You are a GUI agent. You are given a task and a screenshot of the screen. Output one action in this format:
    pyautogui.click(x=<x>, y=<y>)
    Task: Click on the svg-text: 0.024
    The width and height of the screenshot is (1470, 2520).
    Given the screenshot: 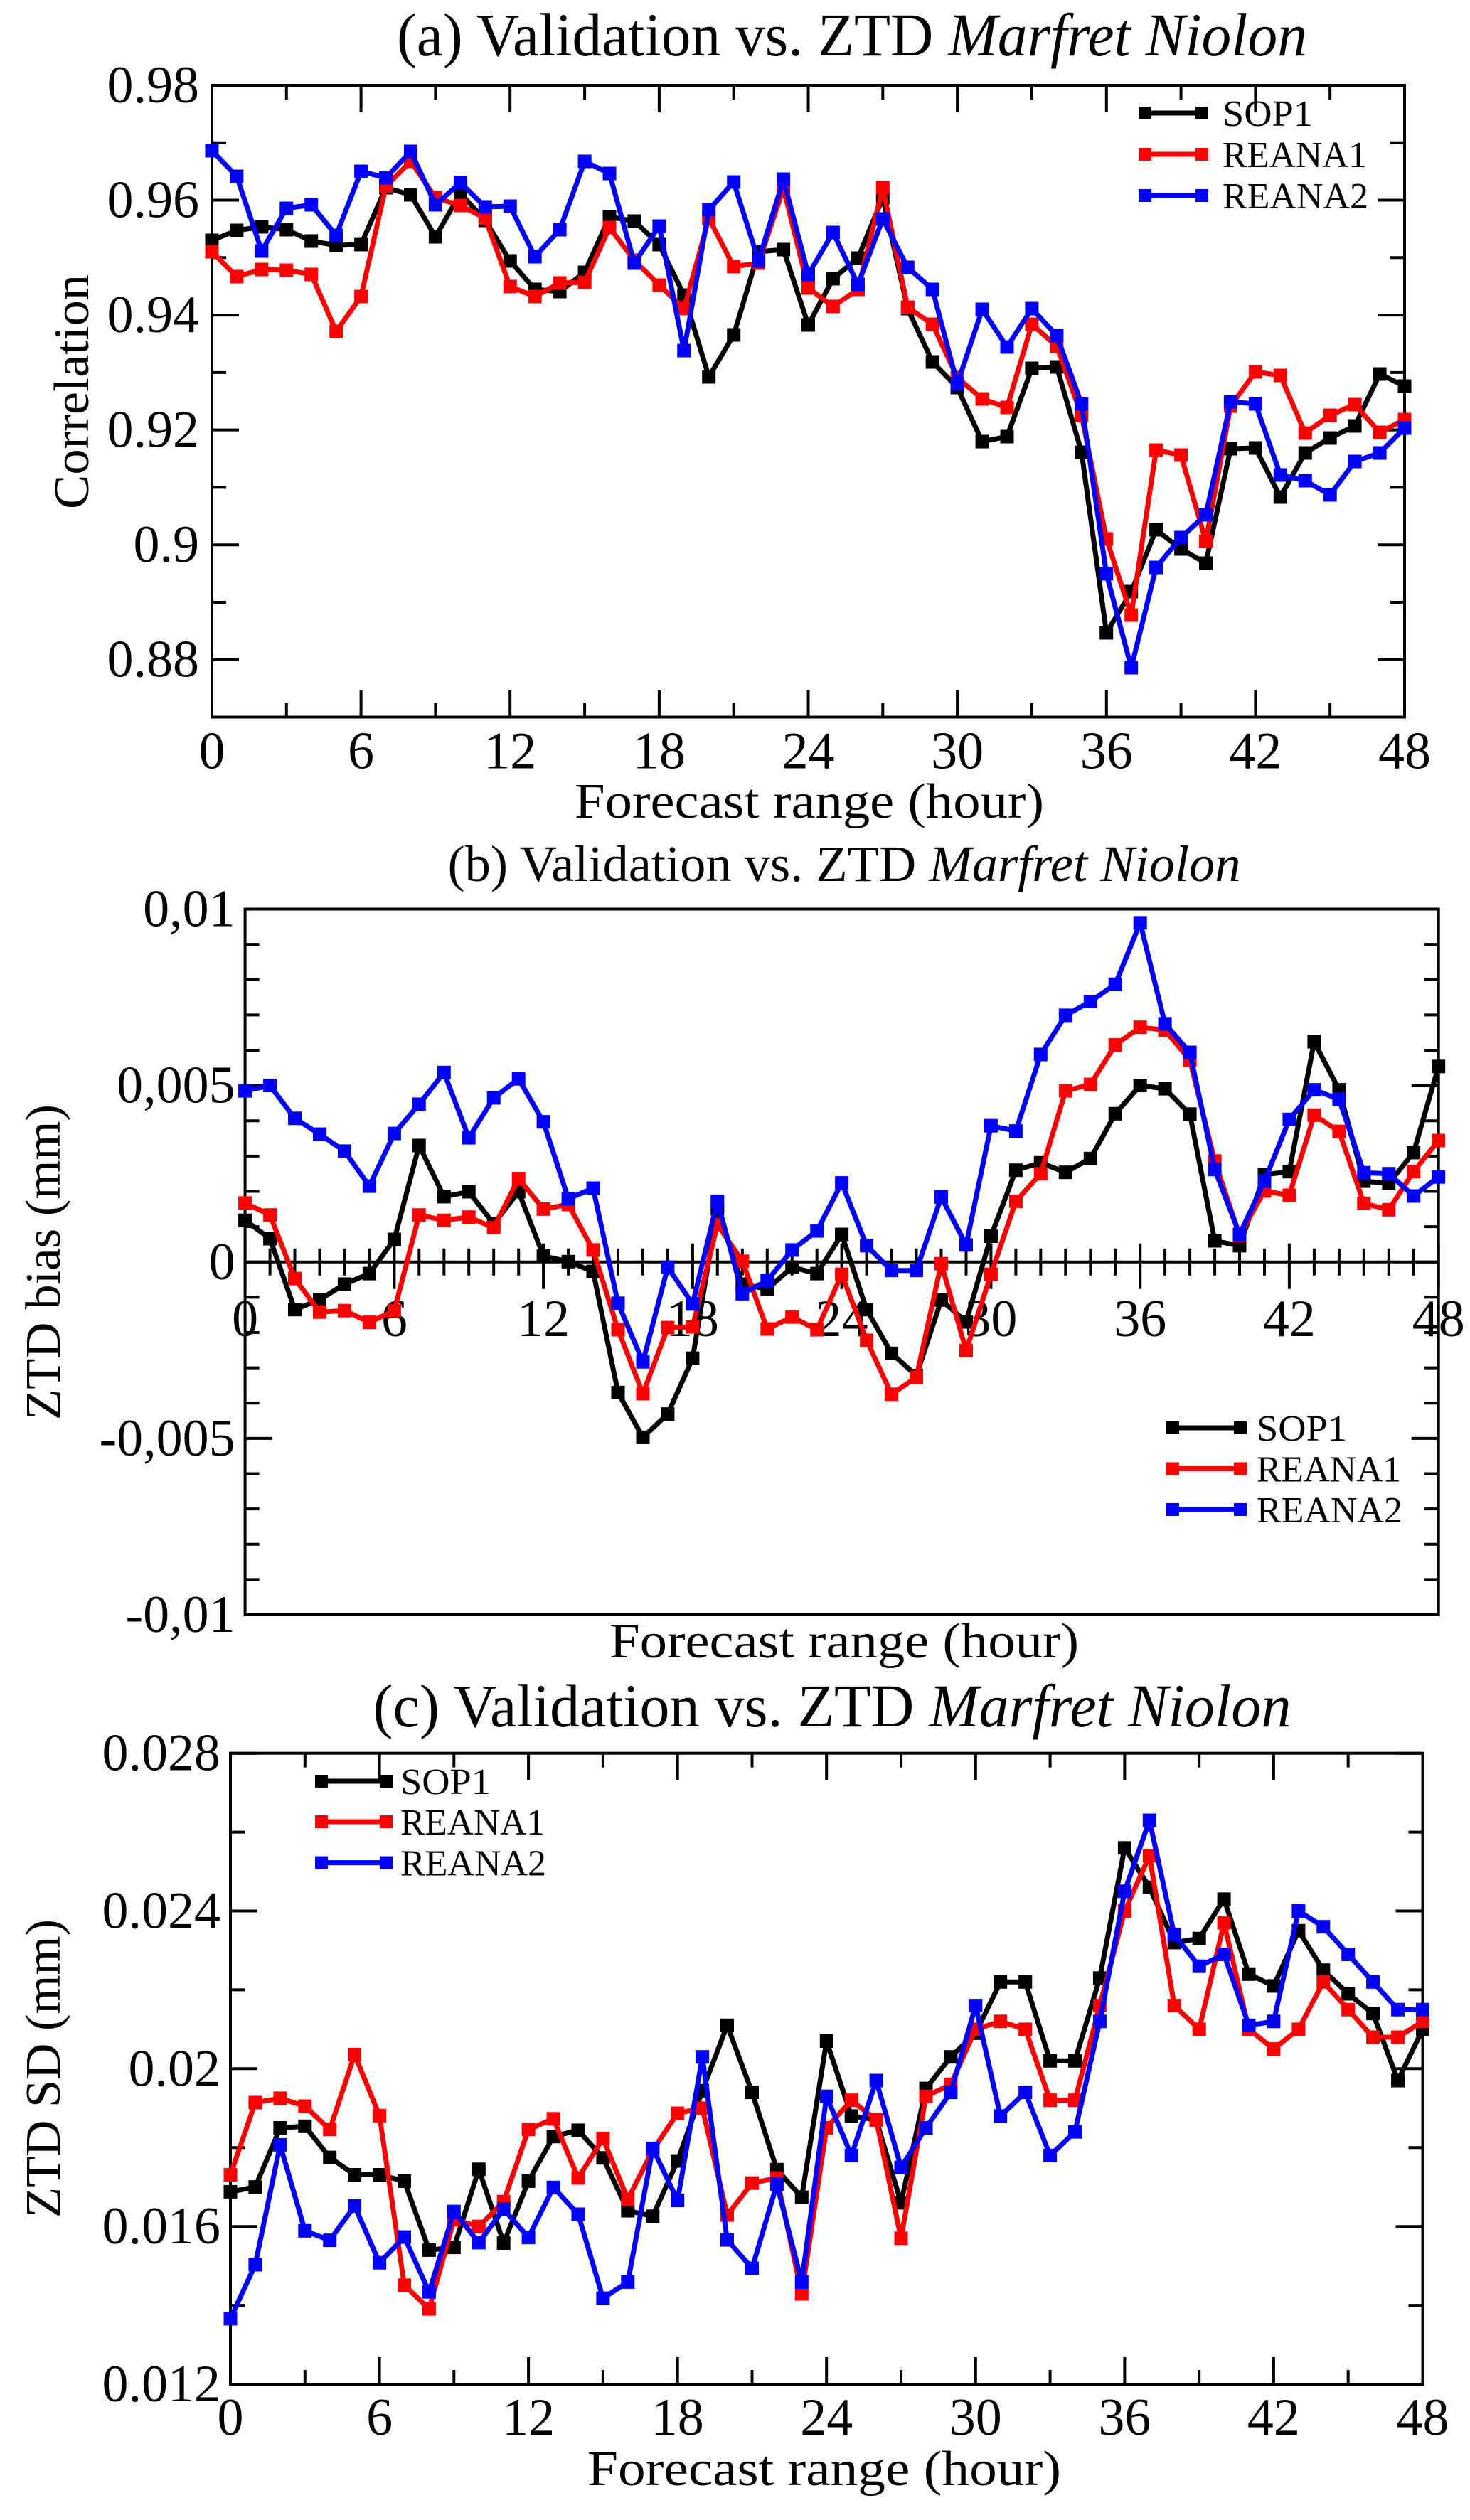 What is the action you would take?
    pyautogui.click(x=161, y=1911)
    